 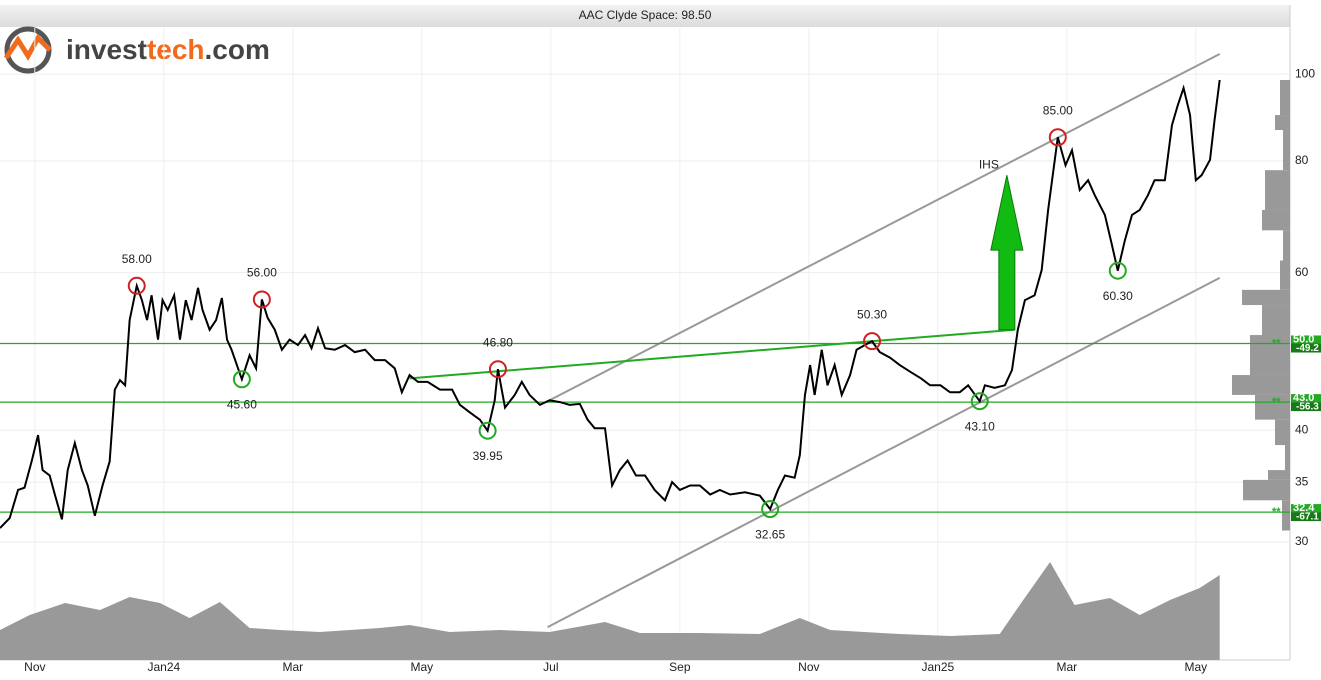 I want to click on pivot-label: 85.00, so click(x=1058, y=110).